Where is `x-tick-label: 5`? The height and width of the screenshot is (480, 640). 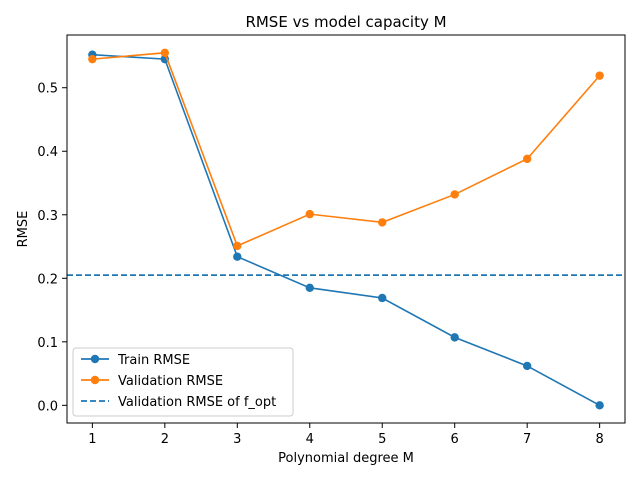
x-tick-label: 5 is located at coordinates (382, 439).